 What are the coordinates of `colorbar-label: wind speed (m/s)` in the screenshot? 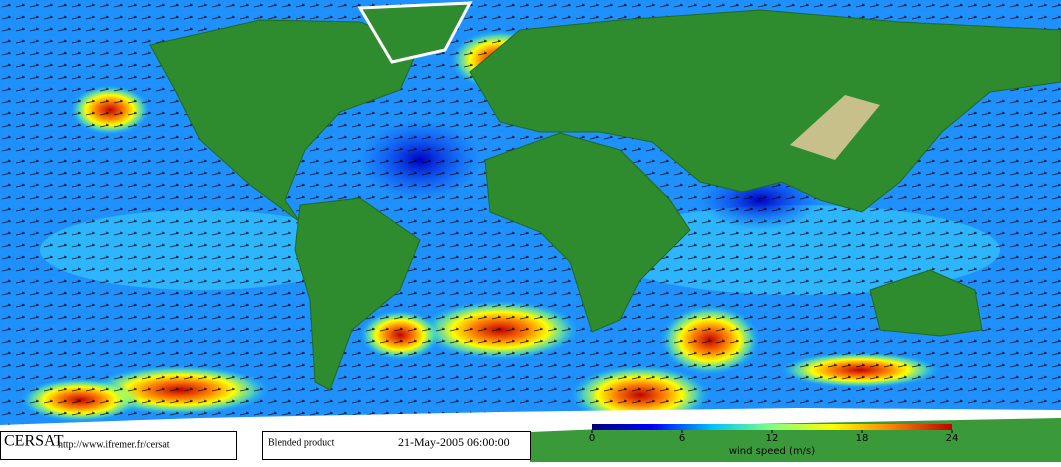 It's located at (772, 451).